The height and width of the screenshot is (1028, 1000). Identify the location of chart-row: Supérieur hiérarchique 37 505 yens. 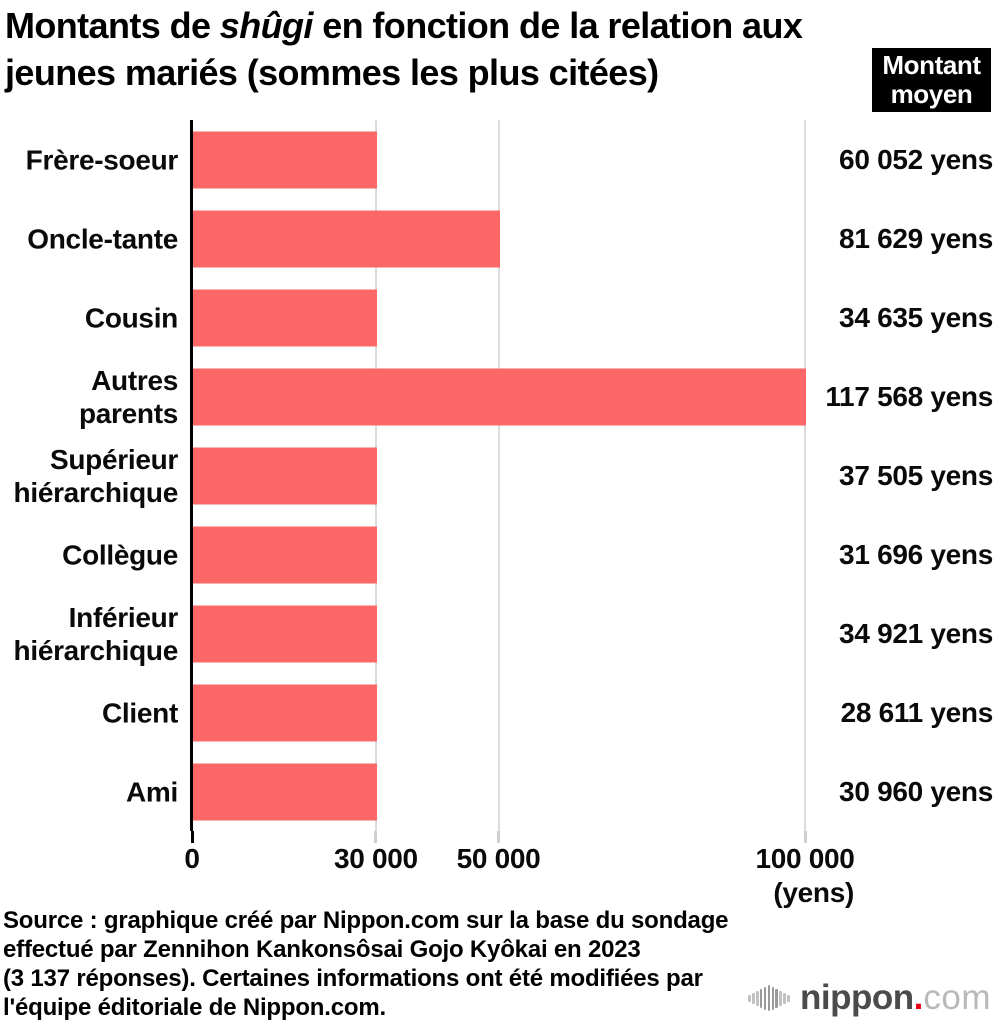
(500, 475).